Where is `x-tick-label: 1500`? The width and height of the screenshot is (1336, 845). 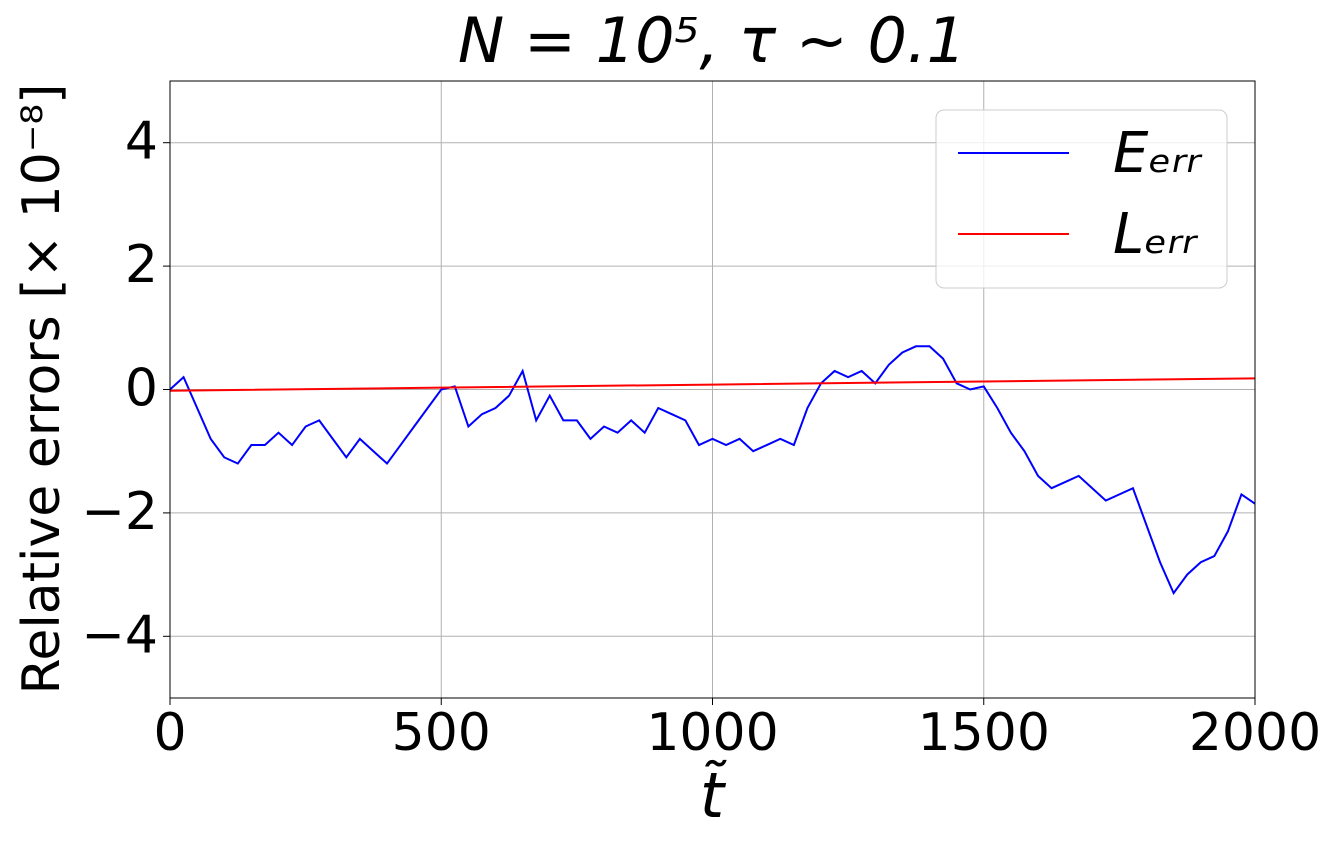
x-tick-label: 1500 is located at coordinates (984, 733).